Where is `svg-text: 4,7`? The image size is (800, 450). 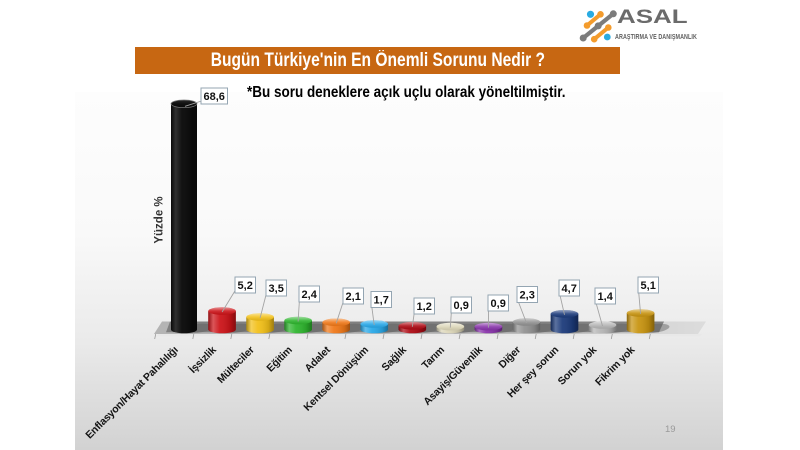 svg-text: 4,7 is located at coordinates (569, 289).